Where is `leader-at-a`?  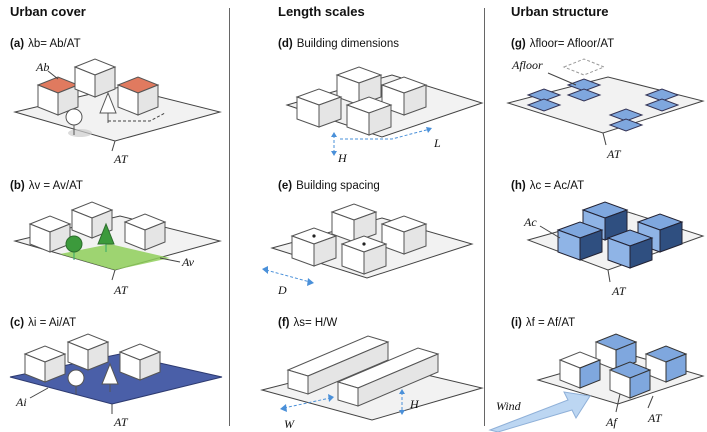
leader-at-a is located at coordinates (113, 146).